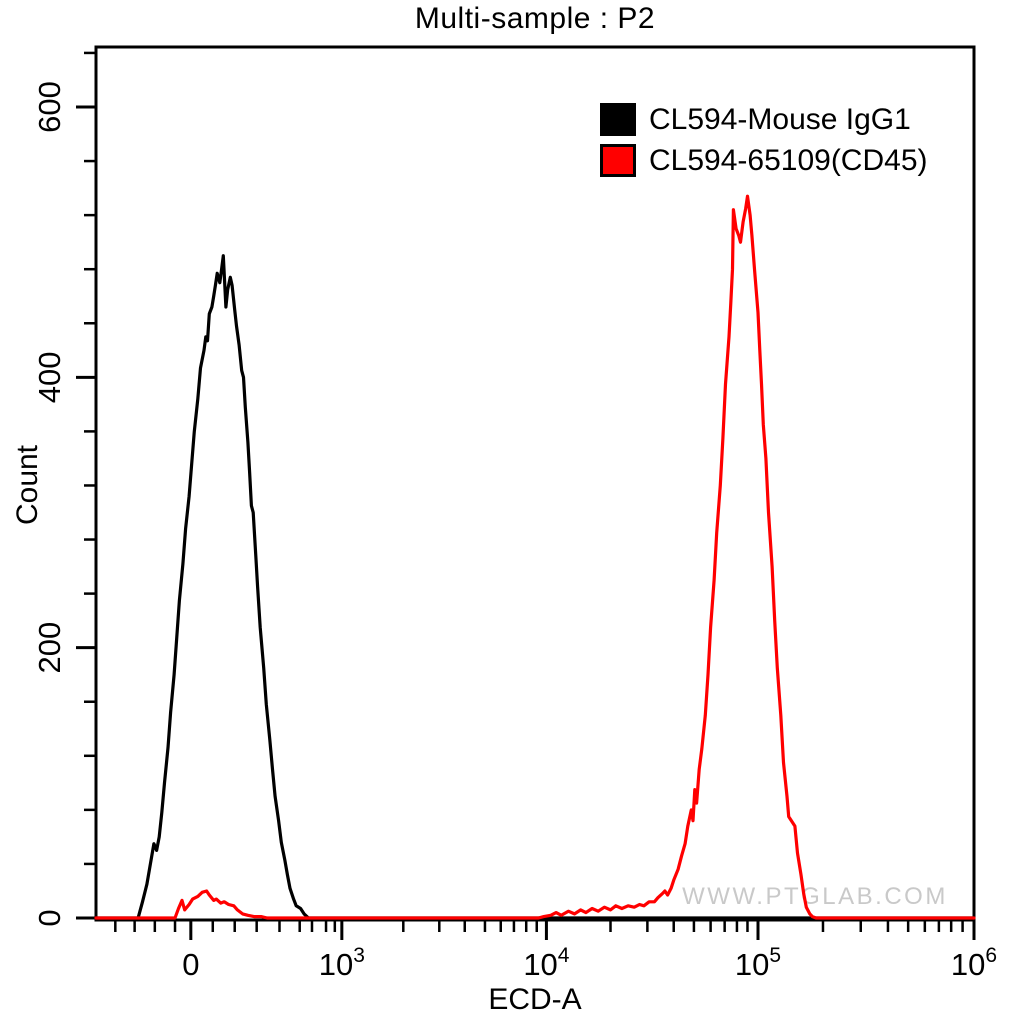  What do you see at coordinates (190, 964) in the screenshot?
I see `x-tick-label: 0` at bounding box center [190, 964].